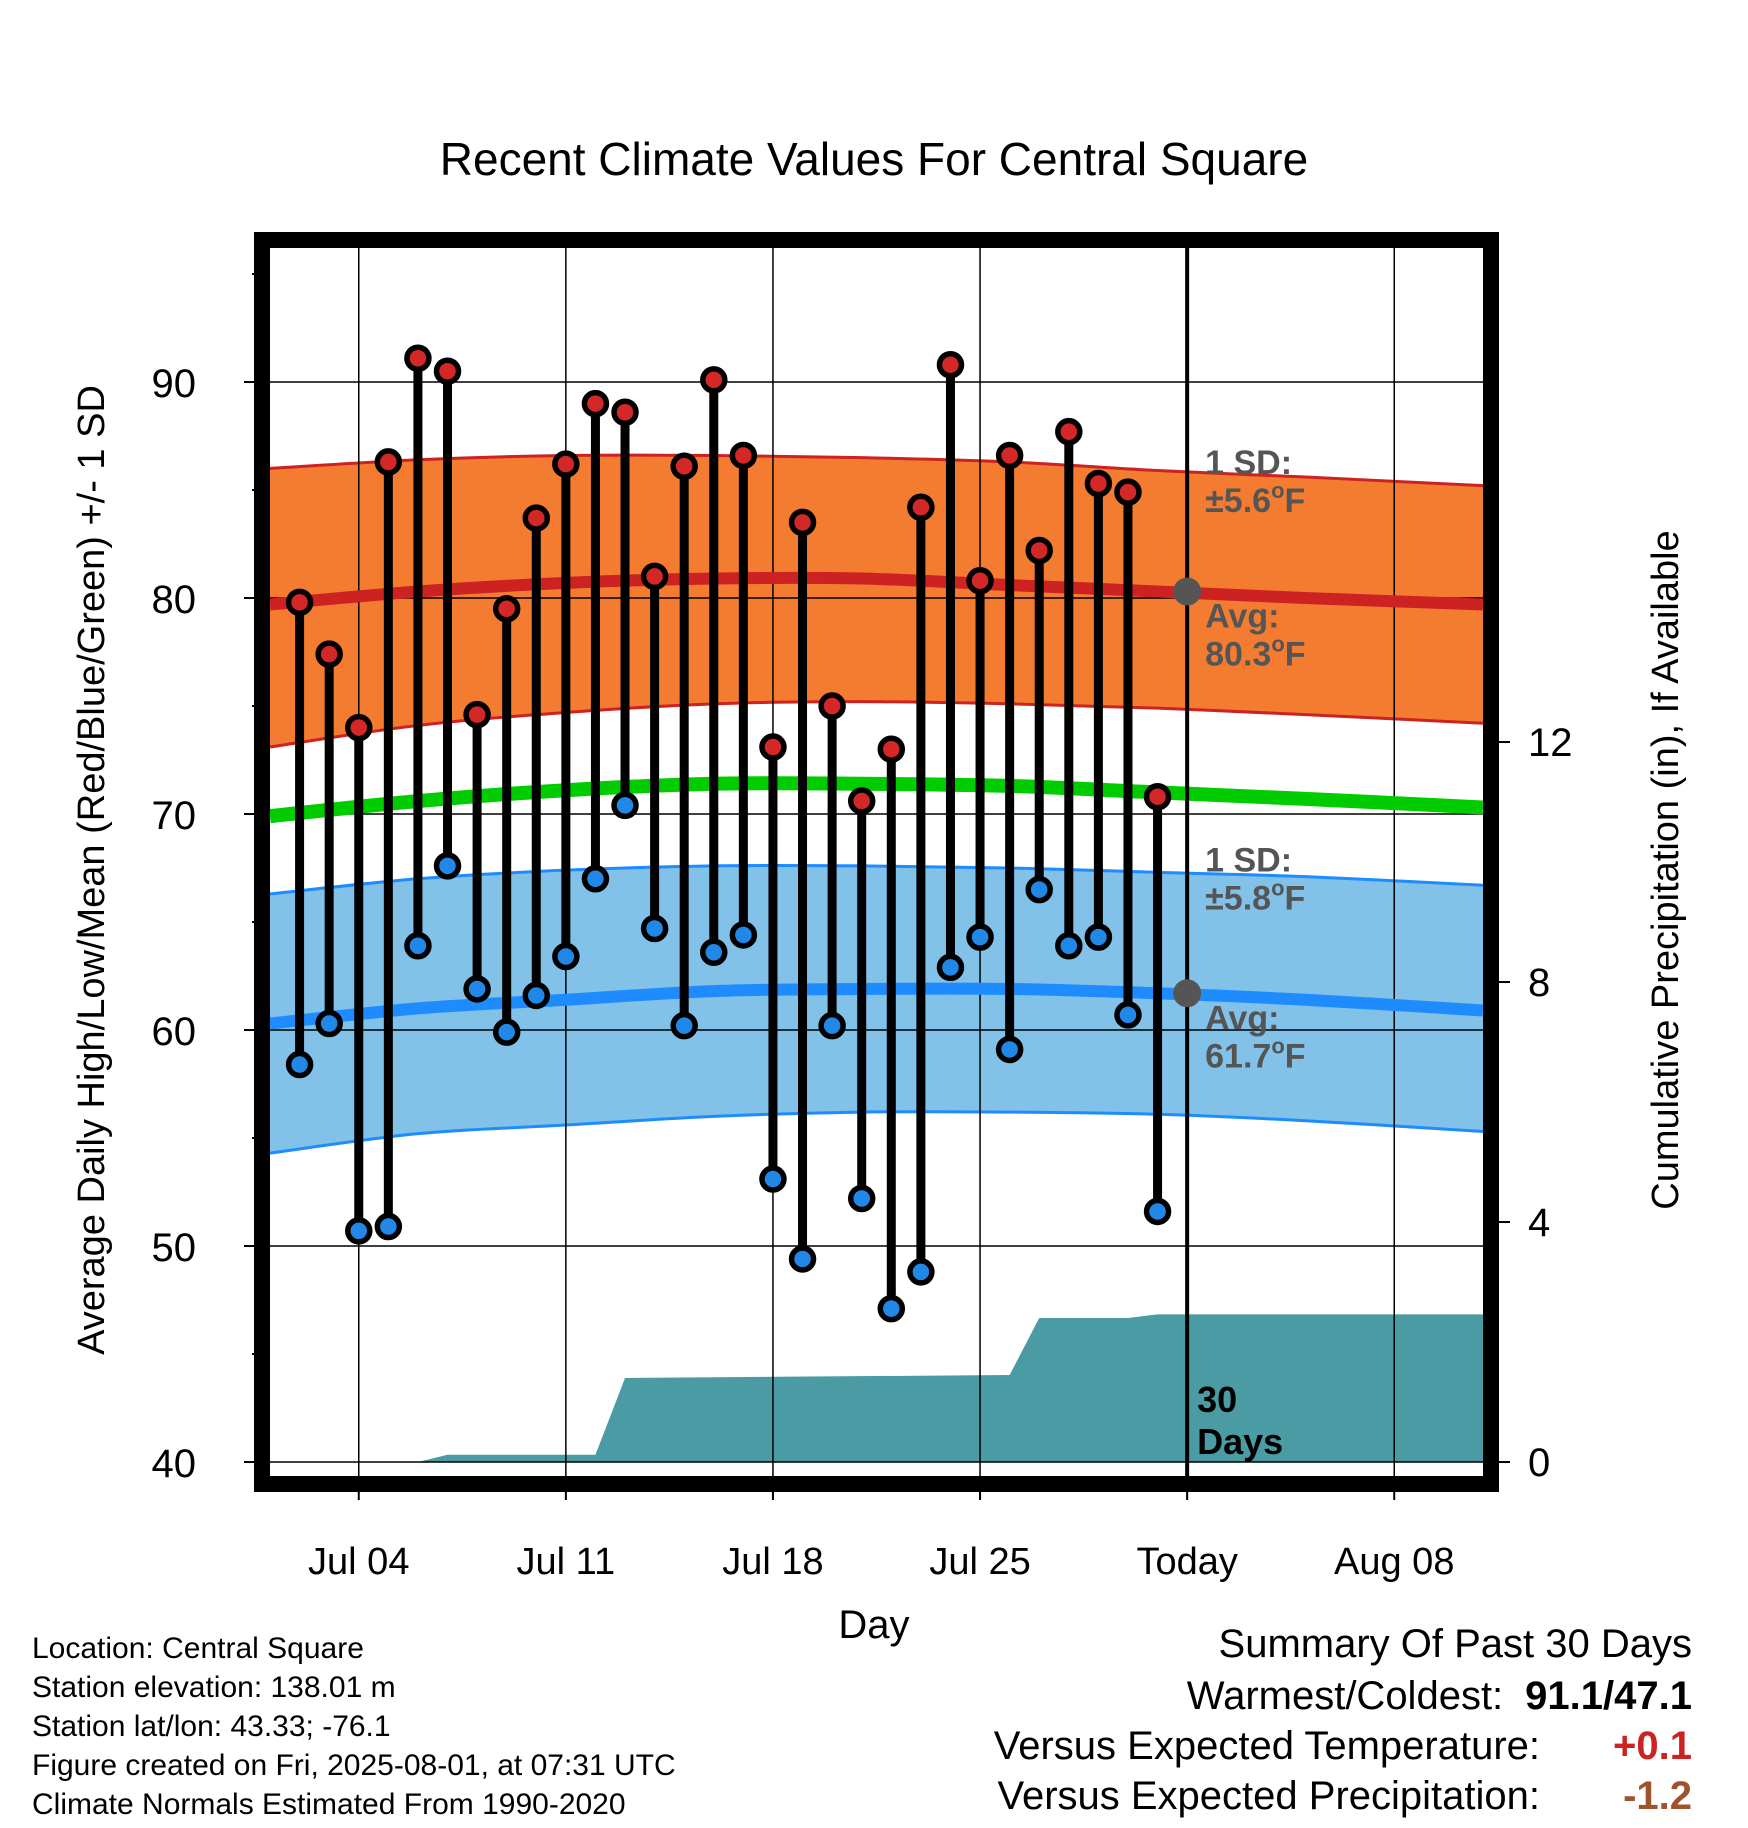 The height and width of the screenshot is (1828, 1748). I want to click on low-sd-value: ±5.8oF, so click(1255, 896).